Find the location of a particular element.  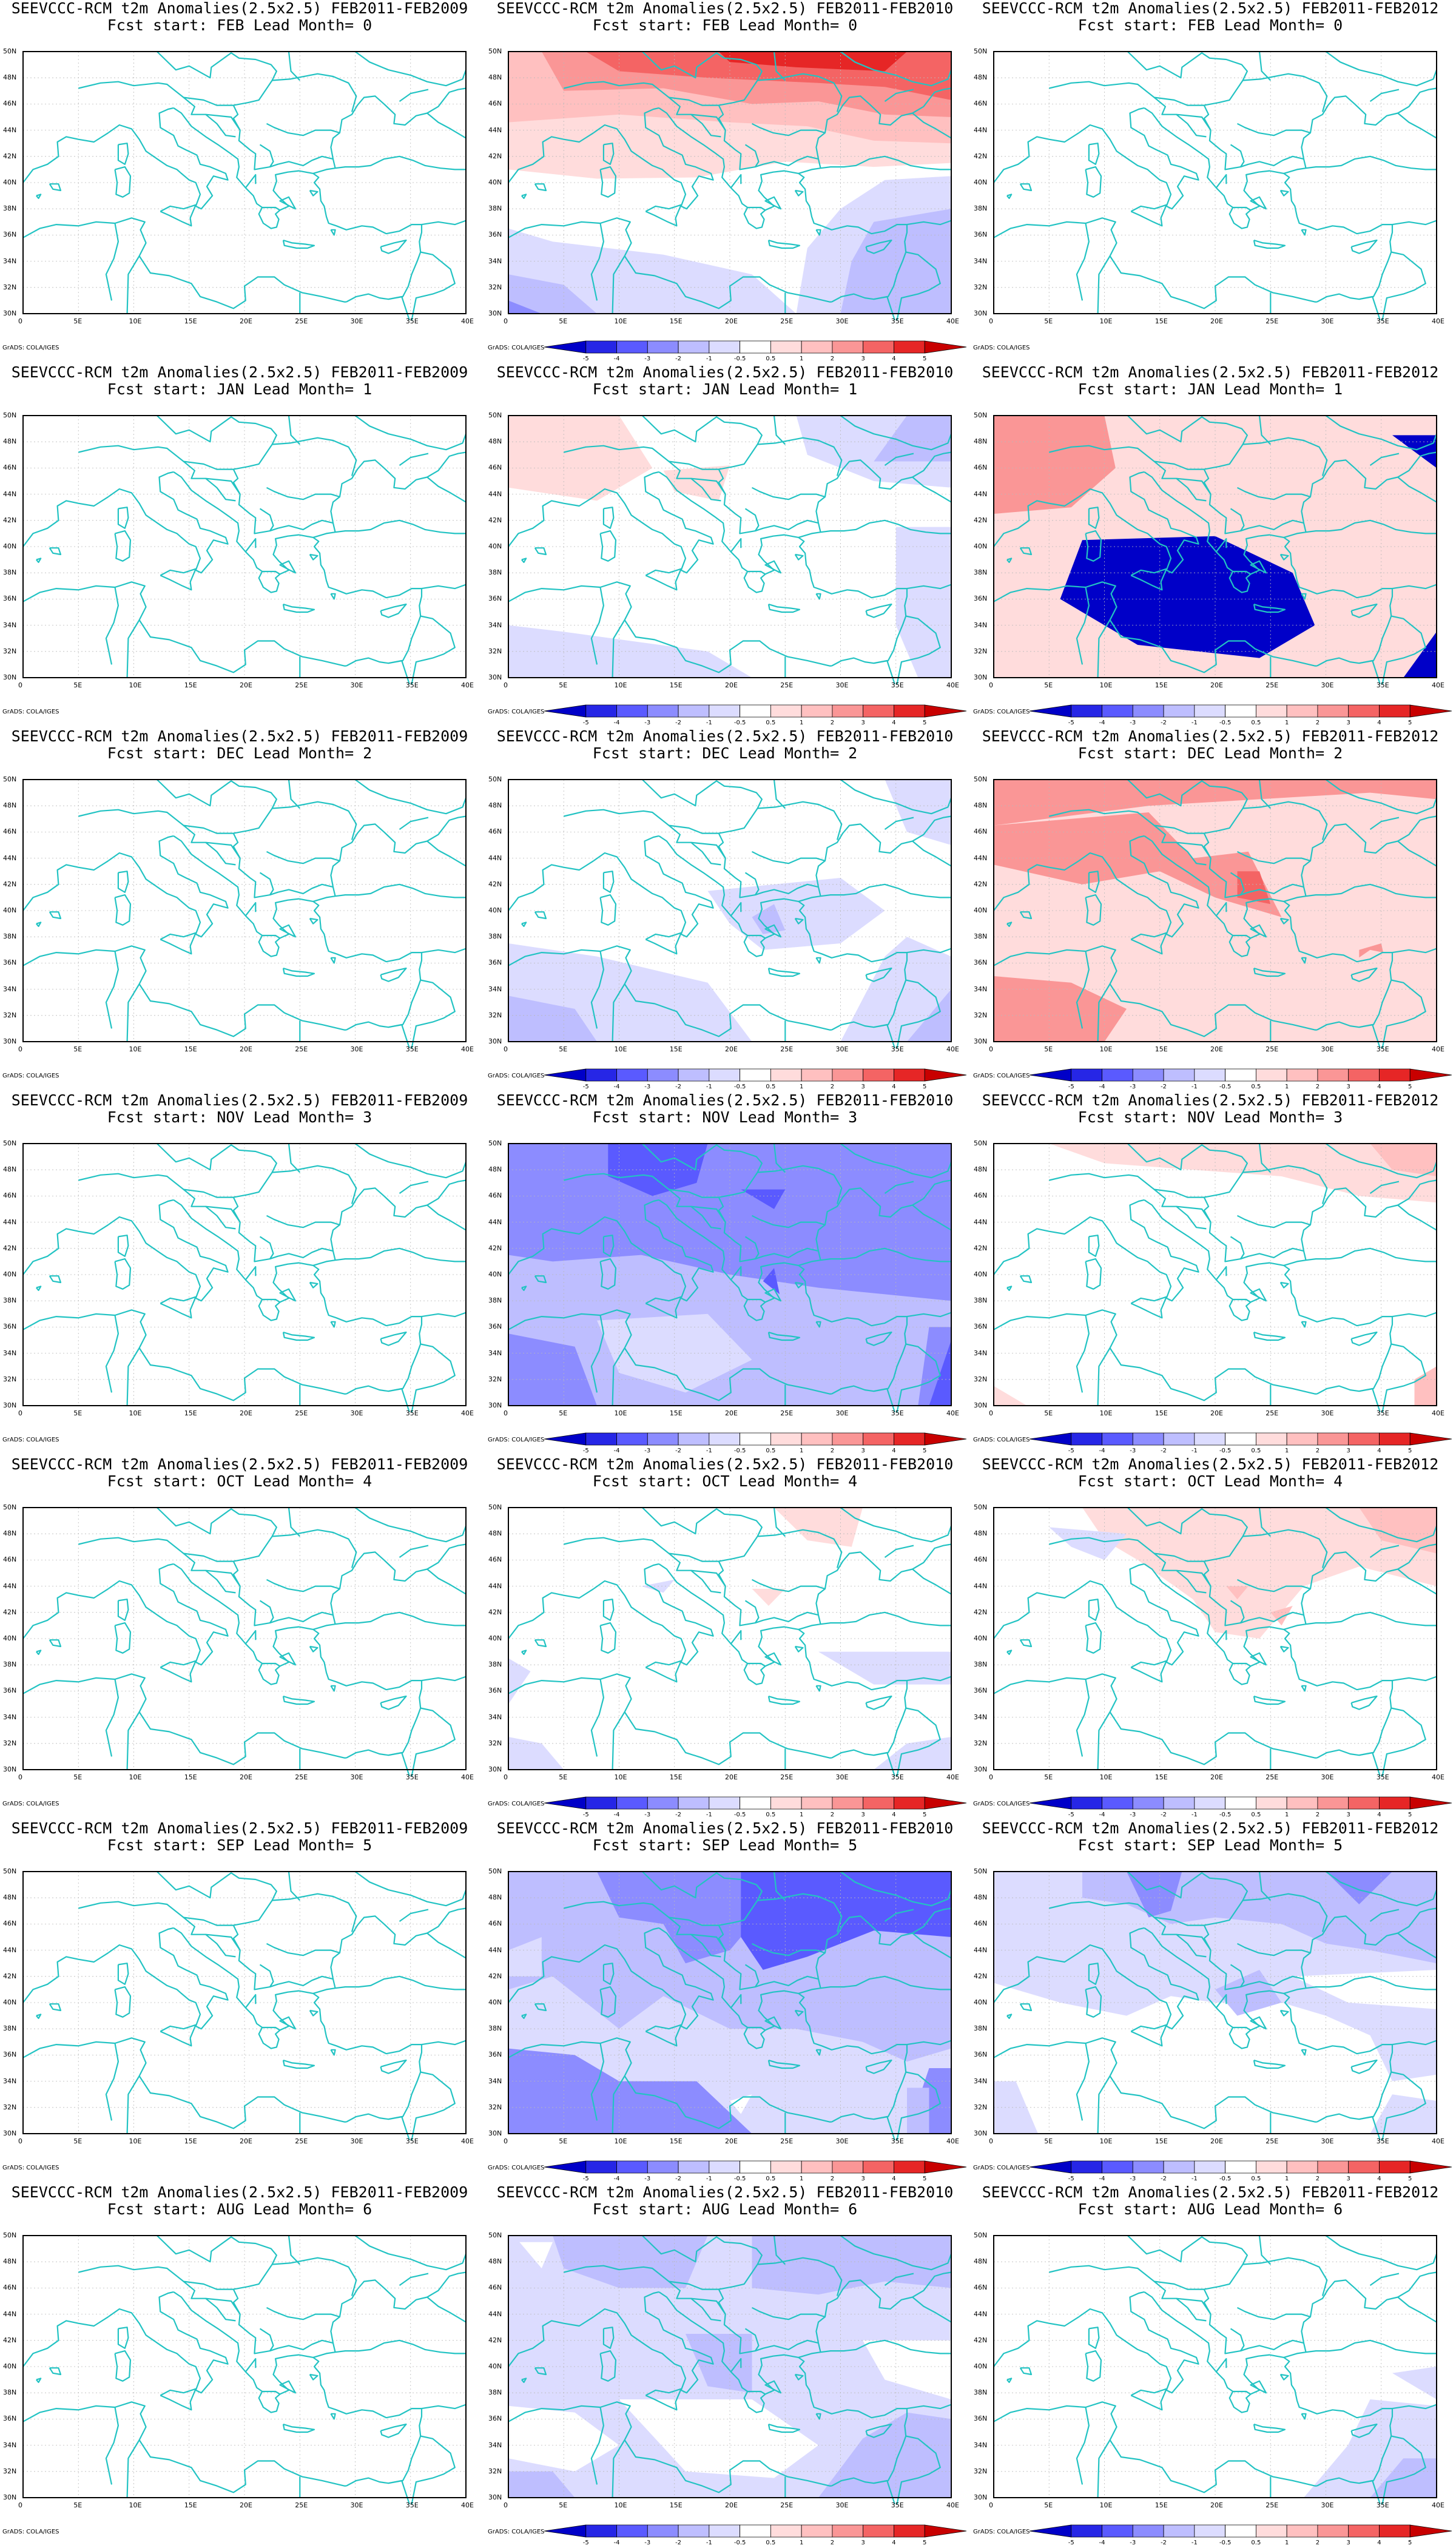

legend-label: -0.5 is located at coordinates (739, 723).